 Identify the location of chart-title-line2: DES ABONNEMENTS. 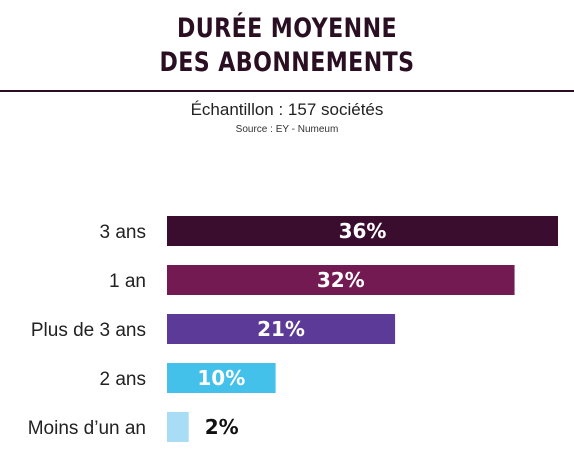
(287, 62).